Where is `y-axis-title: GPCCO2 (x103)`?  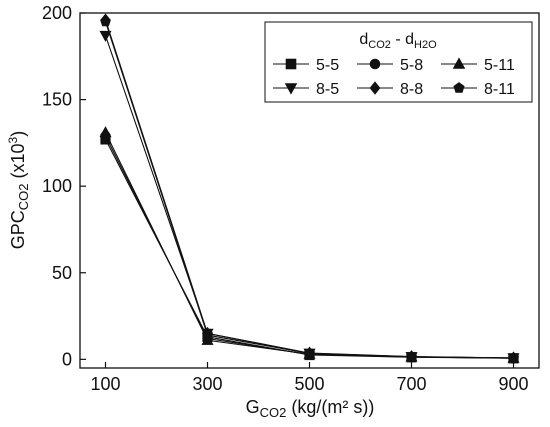
y-axis-title: GPCCO2 (x103) is located at coordinates (18, 190).